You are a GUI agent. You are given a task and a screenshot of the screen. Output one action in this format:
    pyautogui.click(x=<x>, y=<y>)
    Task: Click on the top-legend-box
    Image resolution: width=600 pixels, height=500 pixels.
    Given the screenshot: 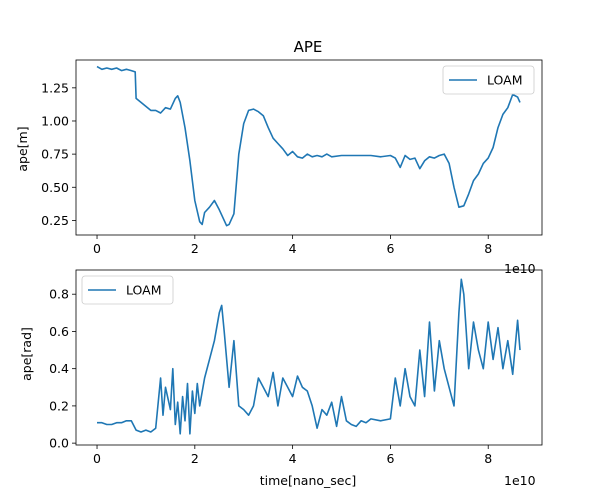 What is the action you would take?
    pyautogui.click(x=488, y=80)
    